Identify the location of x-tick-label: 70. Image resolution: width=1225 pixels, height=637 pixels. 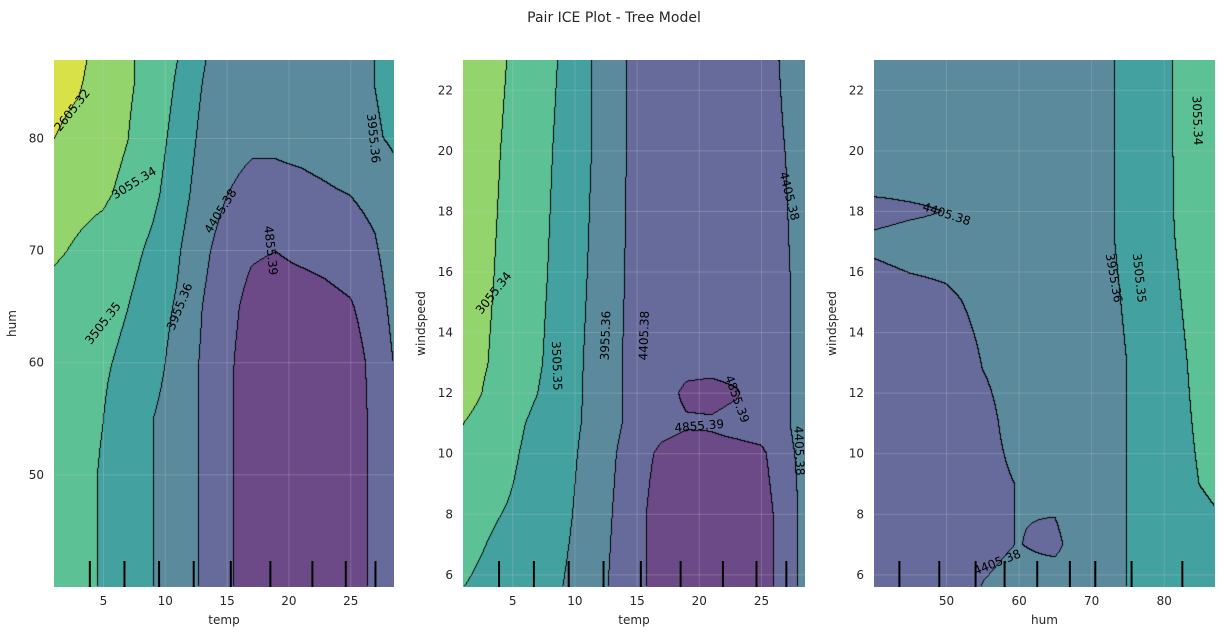
(1091, 601).